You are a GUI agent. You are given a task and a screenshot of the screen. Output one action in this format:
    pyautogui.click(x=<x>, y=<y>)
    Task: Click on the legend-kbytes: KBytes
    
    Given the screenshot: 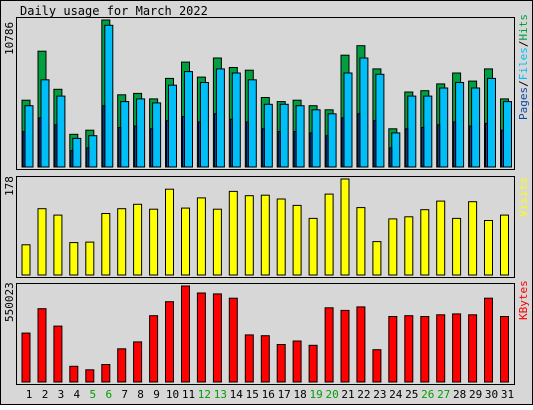 What is the action you would take?
    pyautogui.click(x=523, y=300)
    